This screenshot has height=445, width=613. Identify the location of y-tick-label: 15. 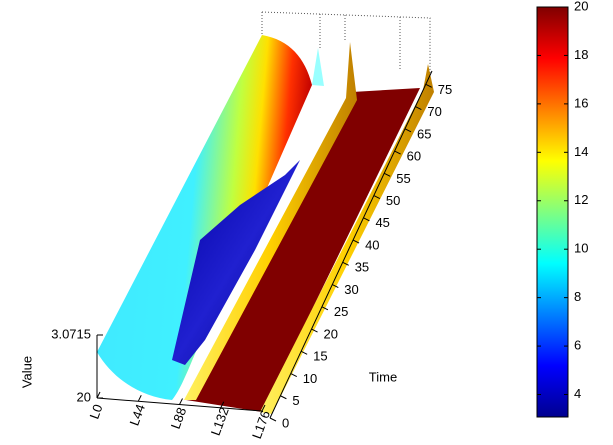
(320, 356).